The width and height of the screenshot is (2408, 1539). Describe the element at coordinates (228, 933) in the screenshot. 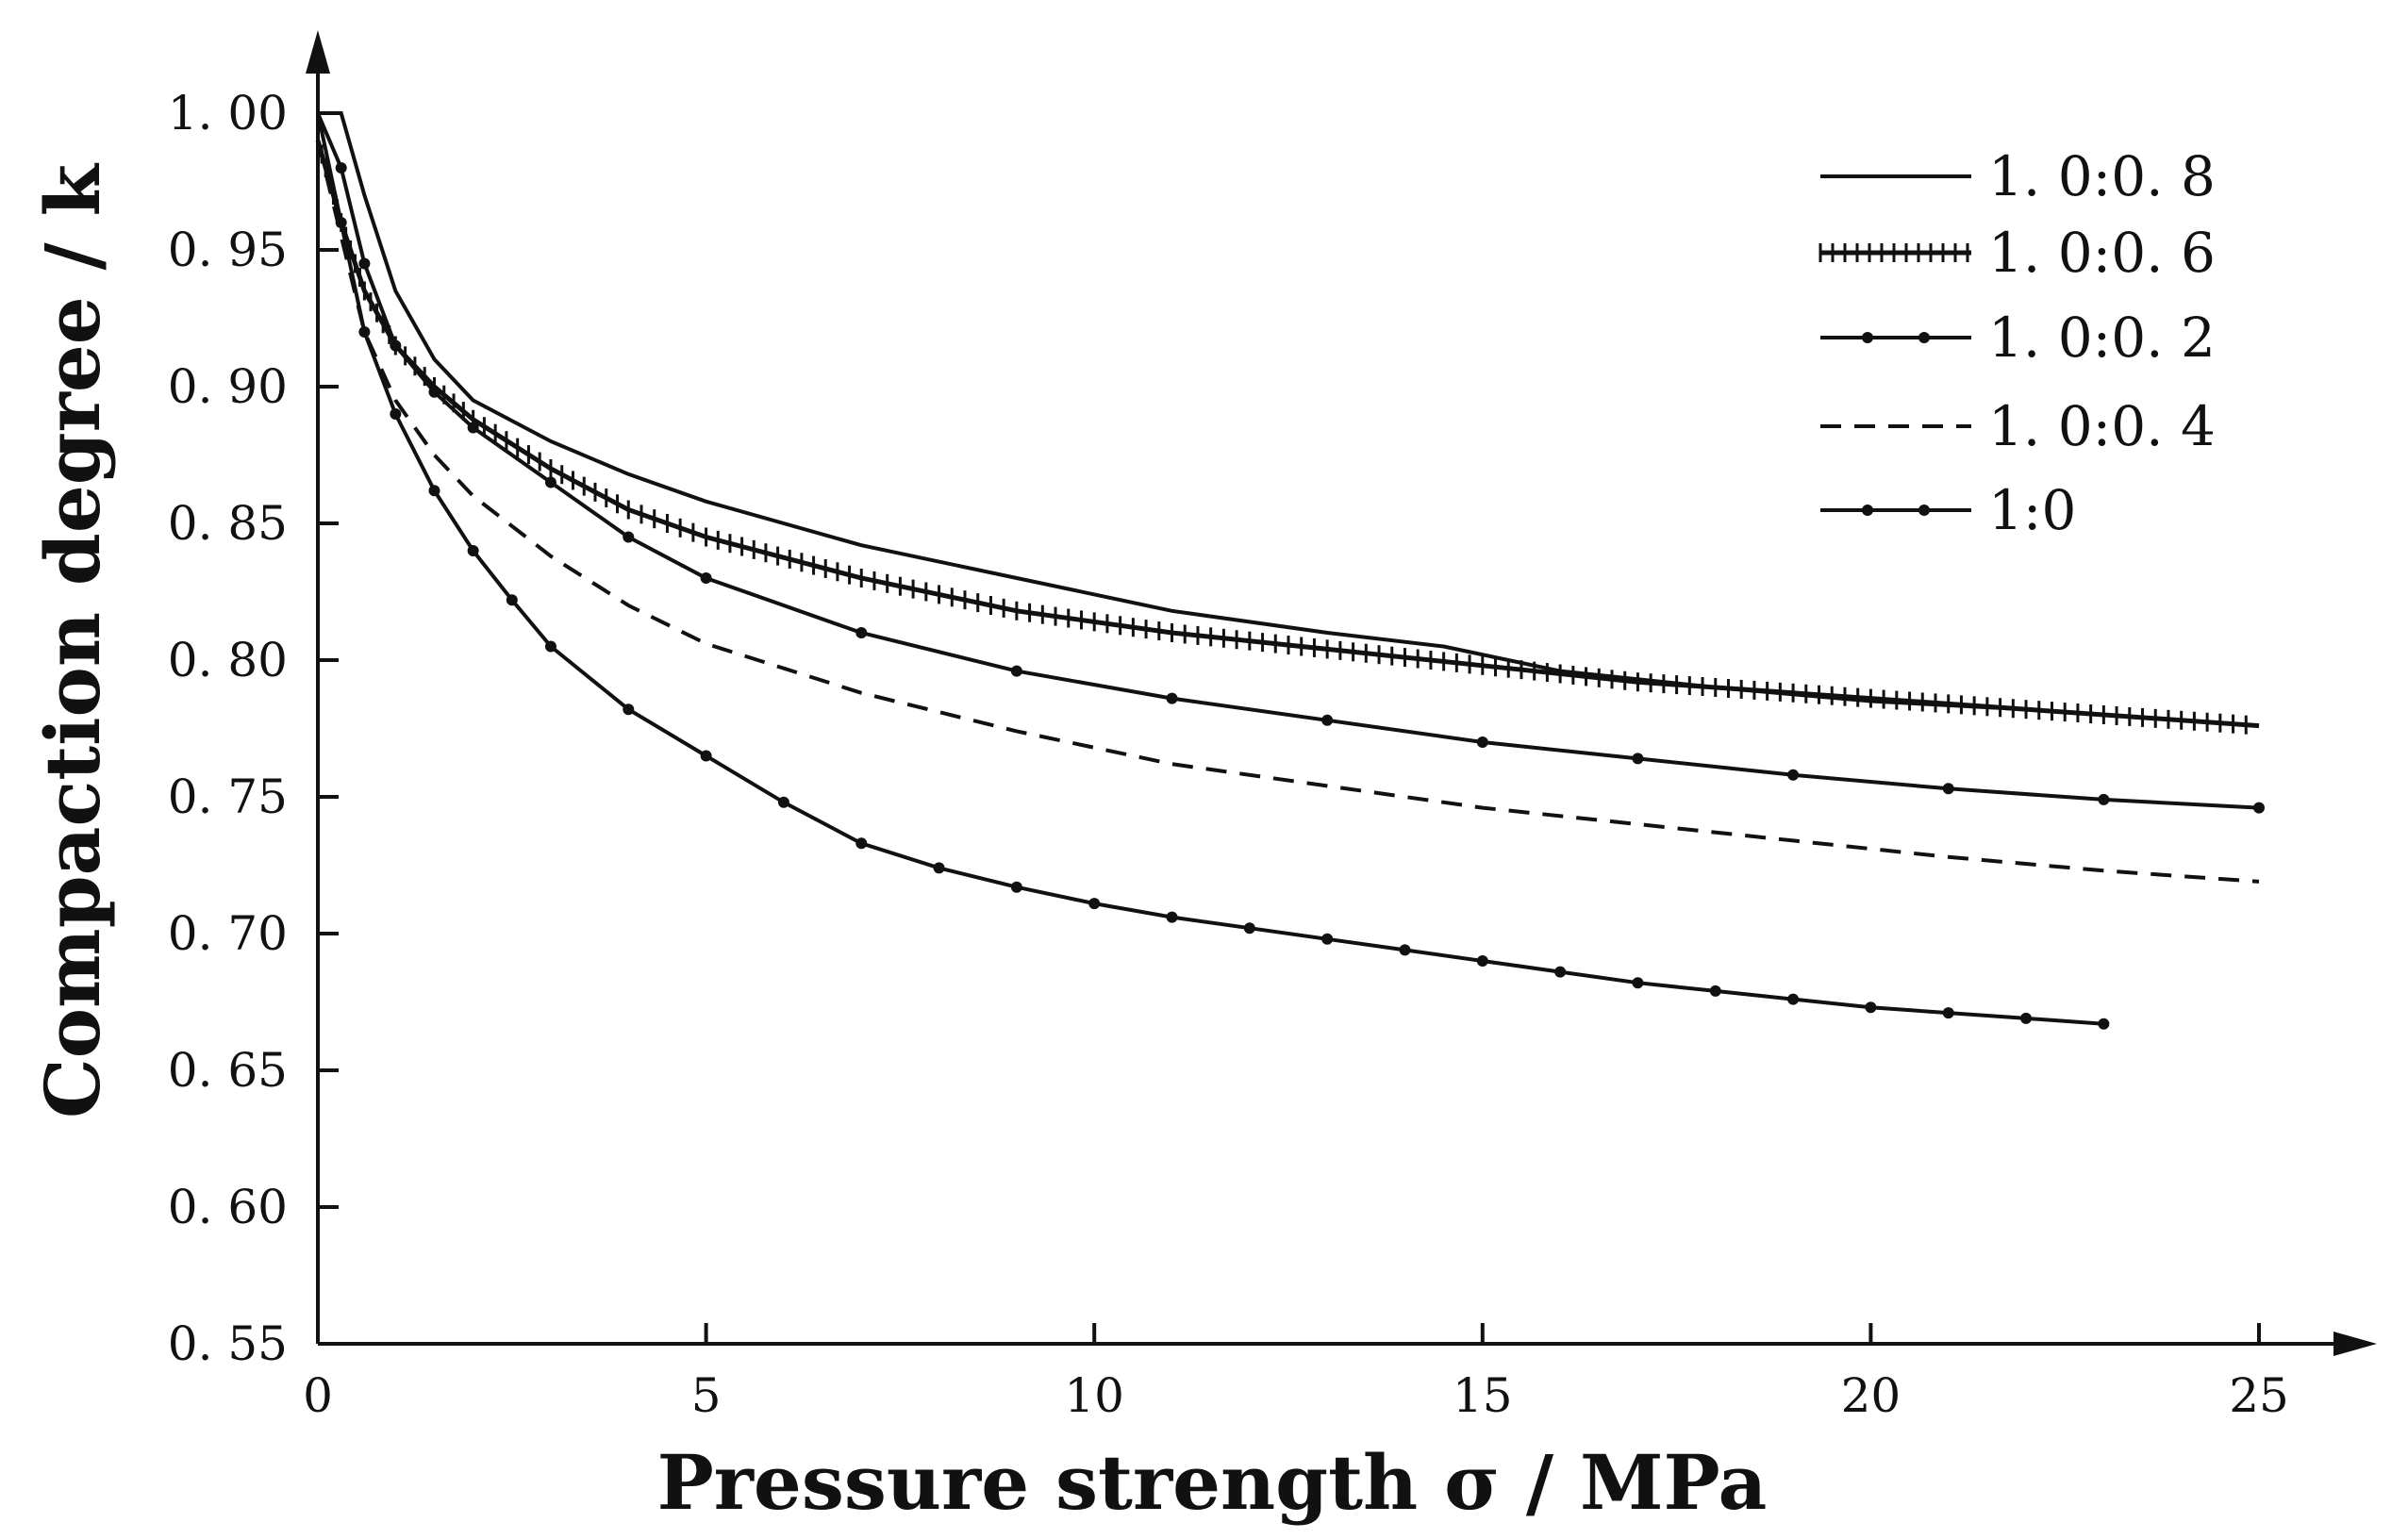

I see `y-tick-label: 0. 70` at that location.